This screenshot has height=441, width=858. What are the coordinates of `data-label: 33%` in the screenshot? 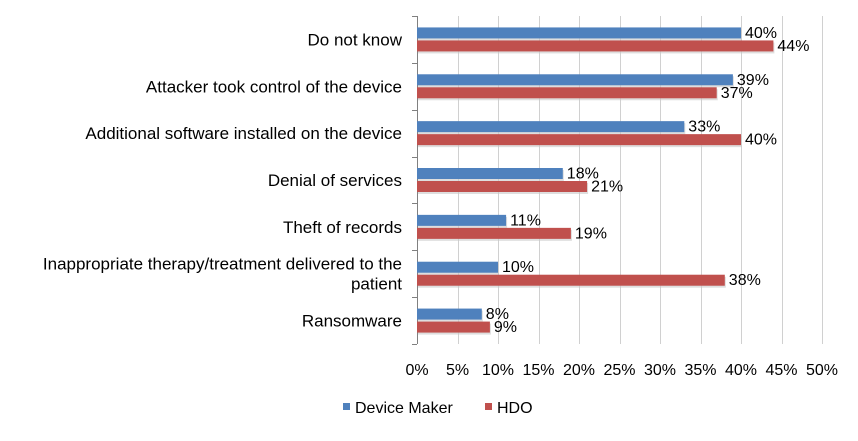 It's located at (704, 127).